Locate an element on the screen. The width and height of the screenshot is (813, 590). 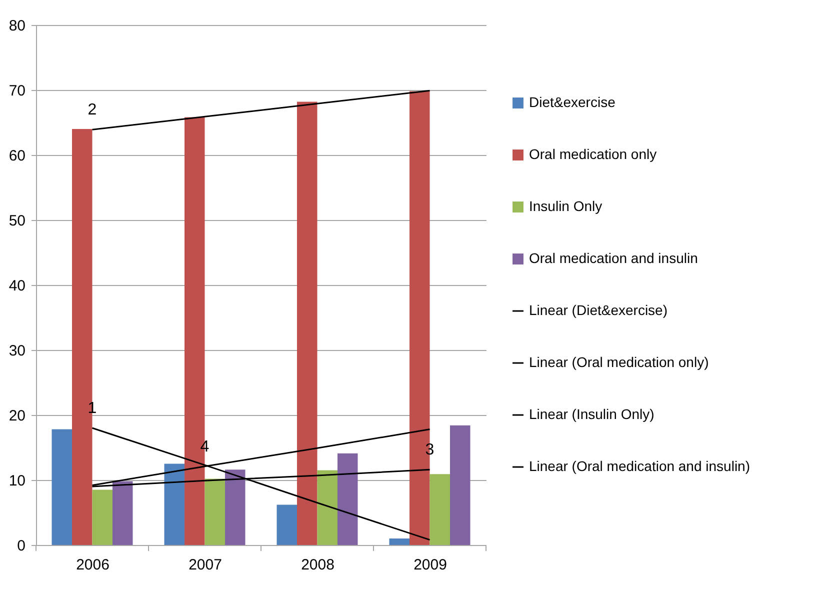
legend-label: Linear (Diet&exercise) is located at coordinates (598, 310).